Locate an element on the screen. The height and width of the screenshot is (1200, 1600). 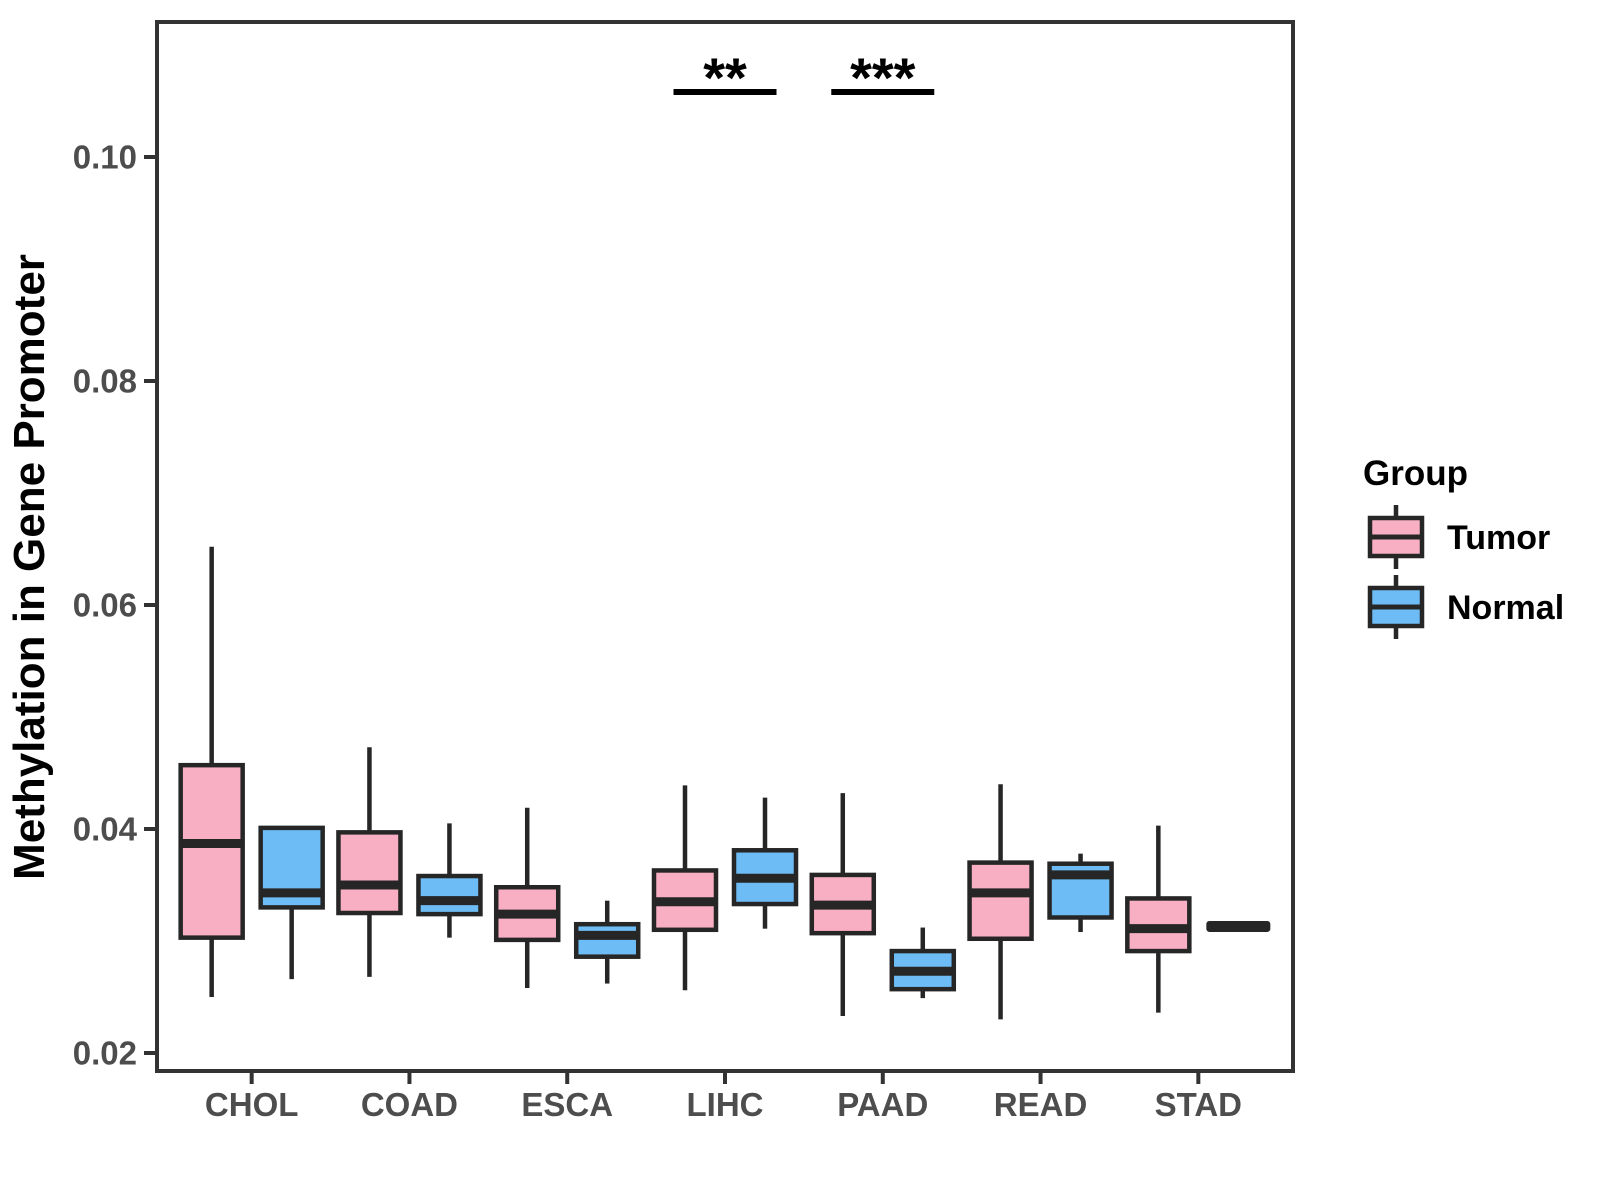
x-axis-label-ESCA: ESCA is located at coordinates (567, 1104).